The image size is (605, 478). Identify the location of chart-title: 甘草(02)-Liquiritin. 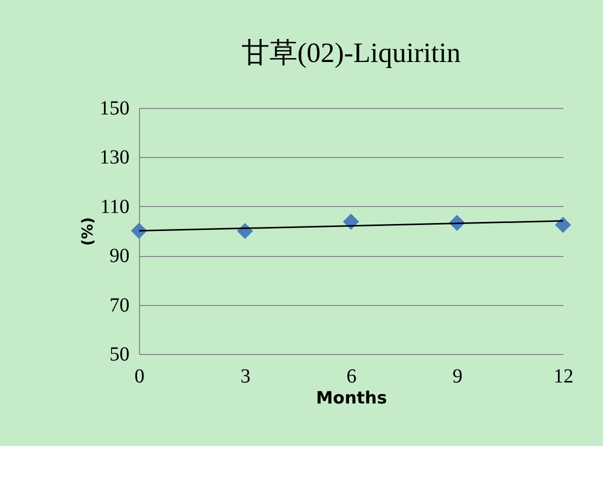
(351, 53).